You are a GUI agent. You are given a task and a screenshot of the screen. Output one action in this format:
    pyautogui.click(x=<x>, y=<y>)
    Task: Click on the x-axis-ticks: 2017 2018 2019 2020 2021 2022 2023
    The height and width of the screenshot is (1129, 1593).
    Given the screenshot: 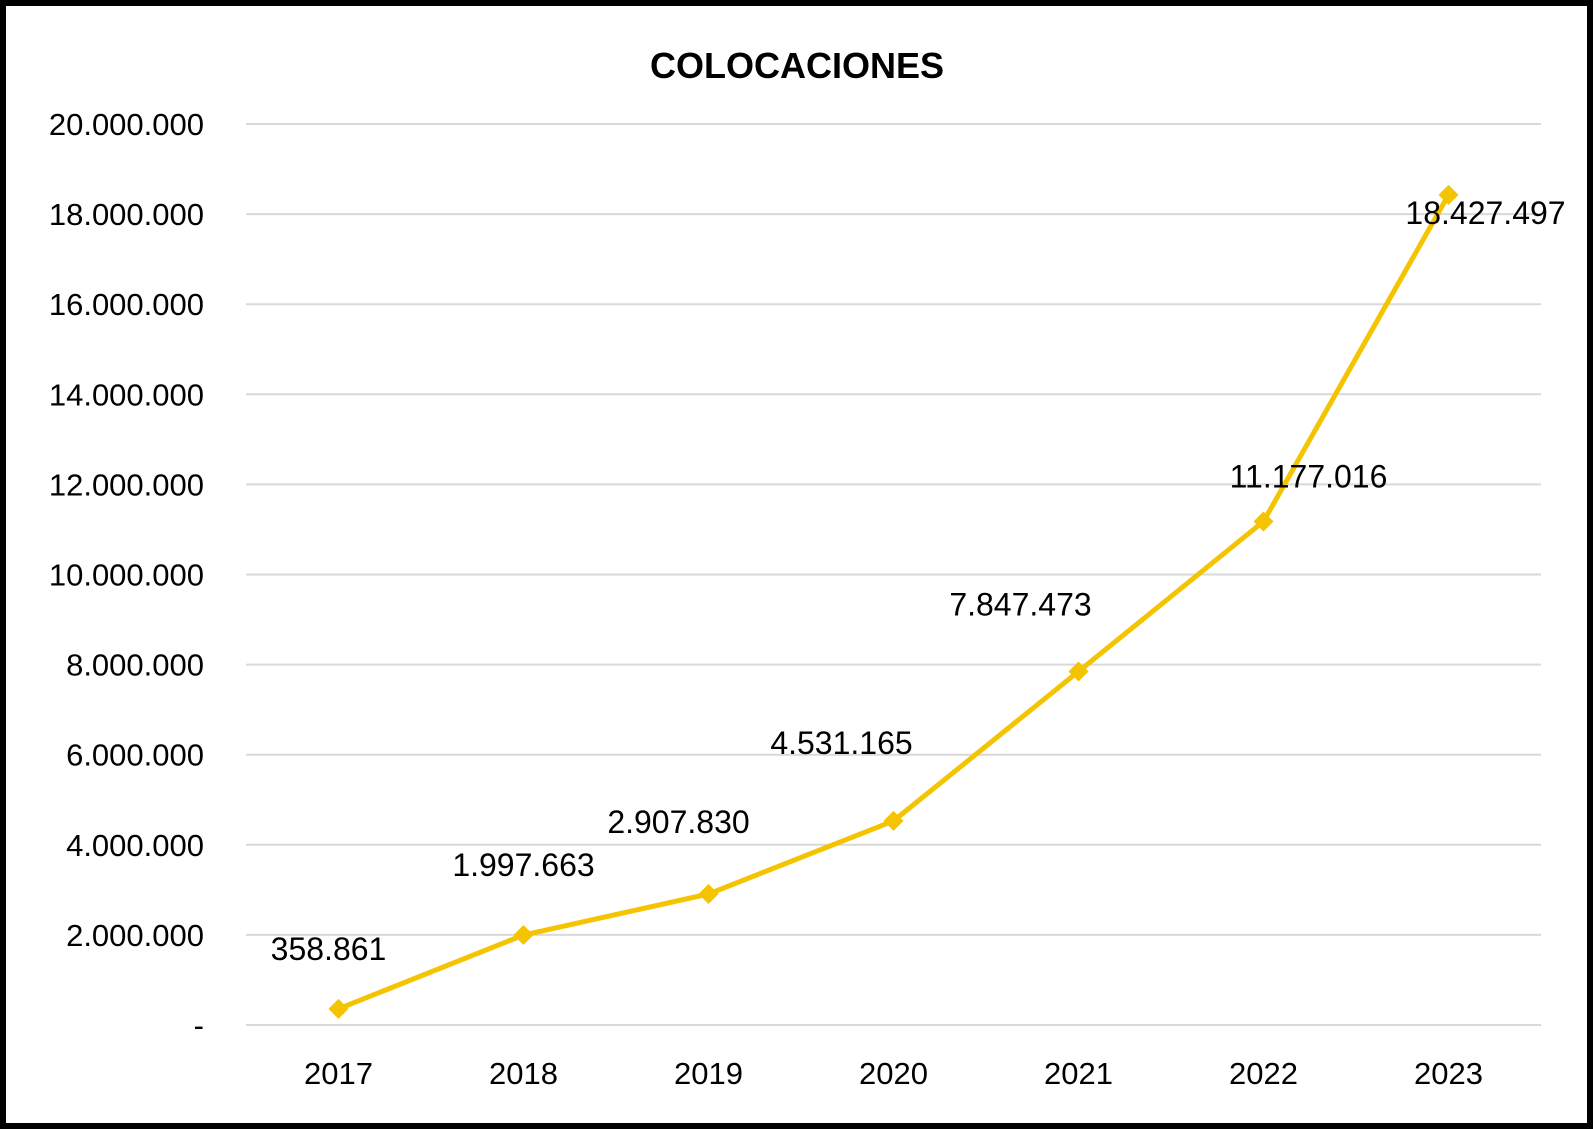 What is the action you would take?
    pyautogui.click(x=893, y=1073)
    